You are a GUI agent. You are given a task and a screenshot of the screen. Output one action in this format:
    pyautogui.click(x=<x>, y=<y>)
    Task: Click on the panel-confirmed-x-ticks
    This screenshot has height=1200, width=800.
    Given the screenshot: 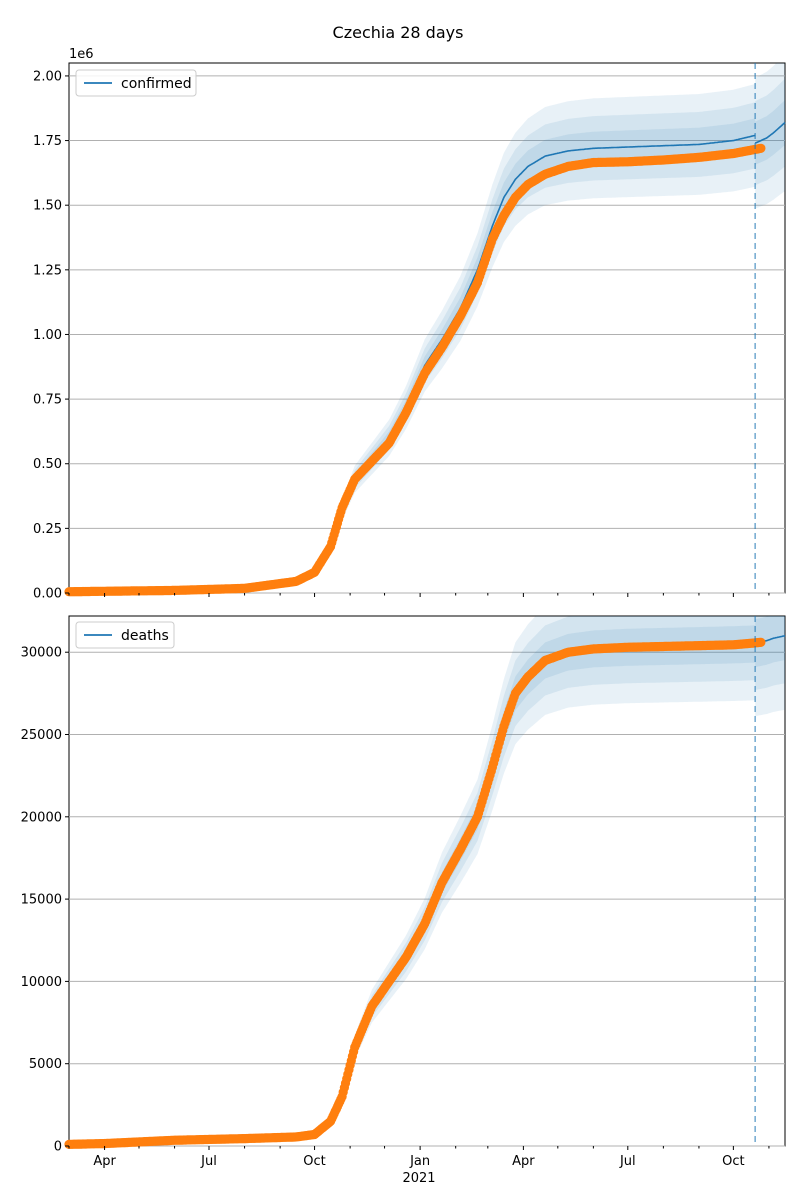 What is the action you would take?
    pyautogui.click(x=419, y=595)
    